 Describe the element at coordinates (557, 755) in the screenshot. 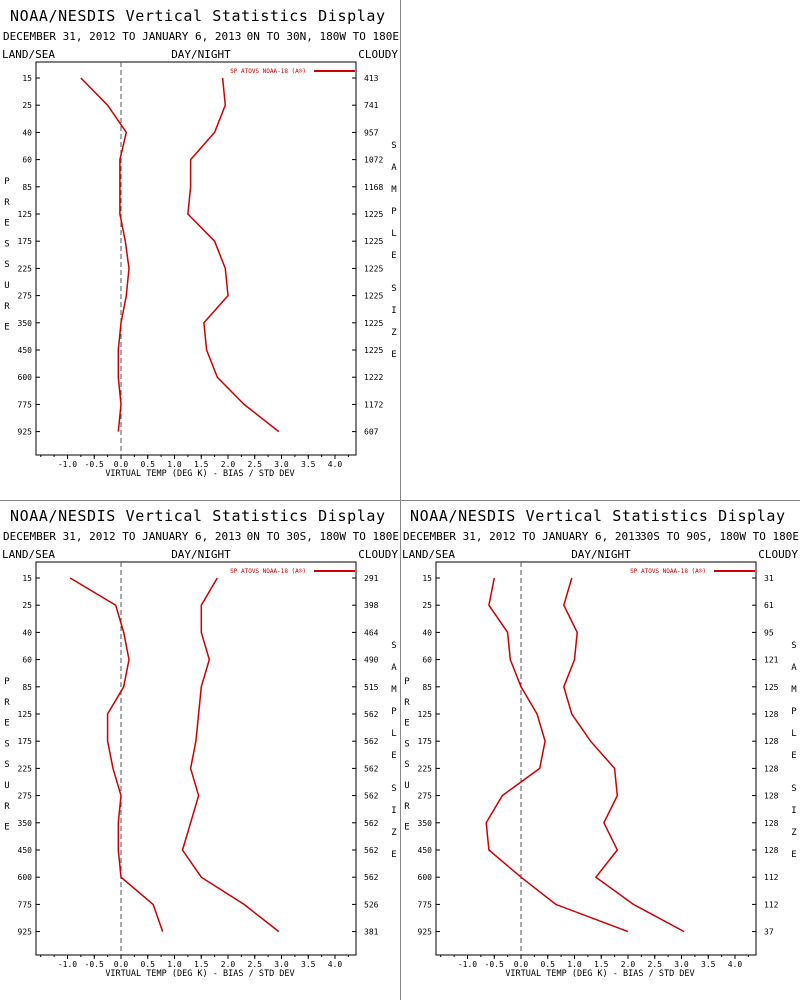

I see `series-line-bias` at that location.